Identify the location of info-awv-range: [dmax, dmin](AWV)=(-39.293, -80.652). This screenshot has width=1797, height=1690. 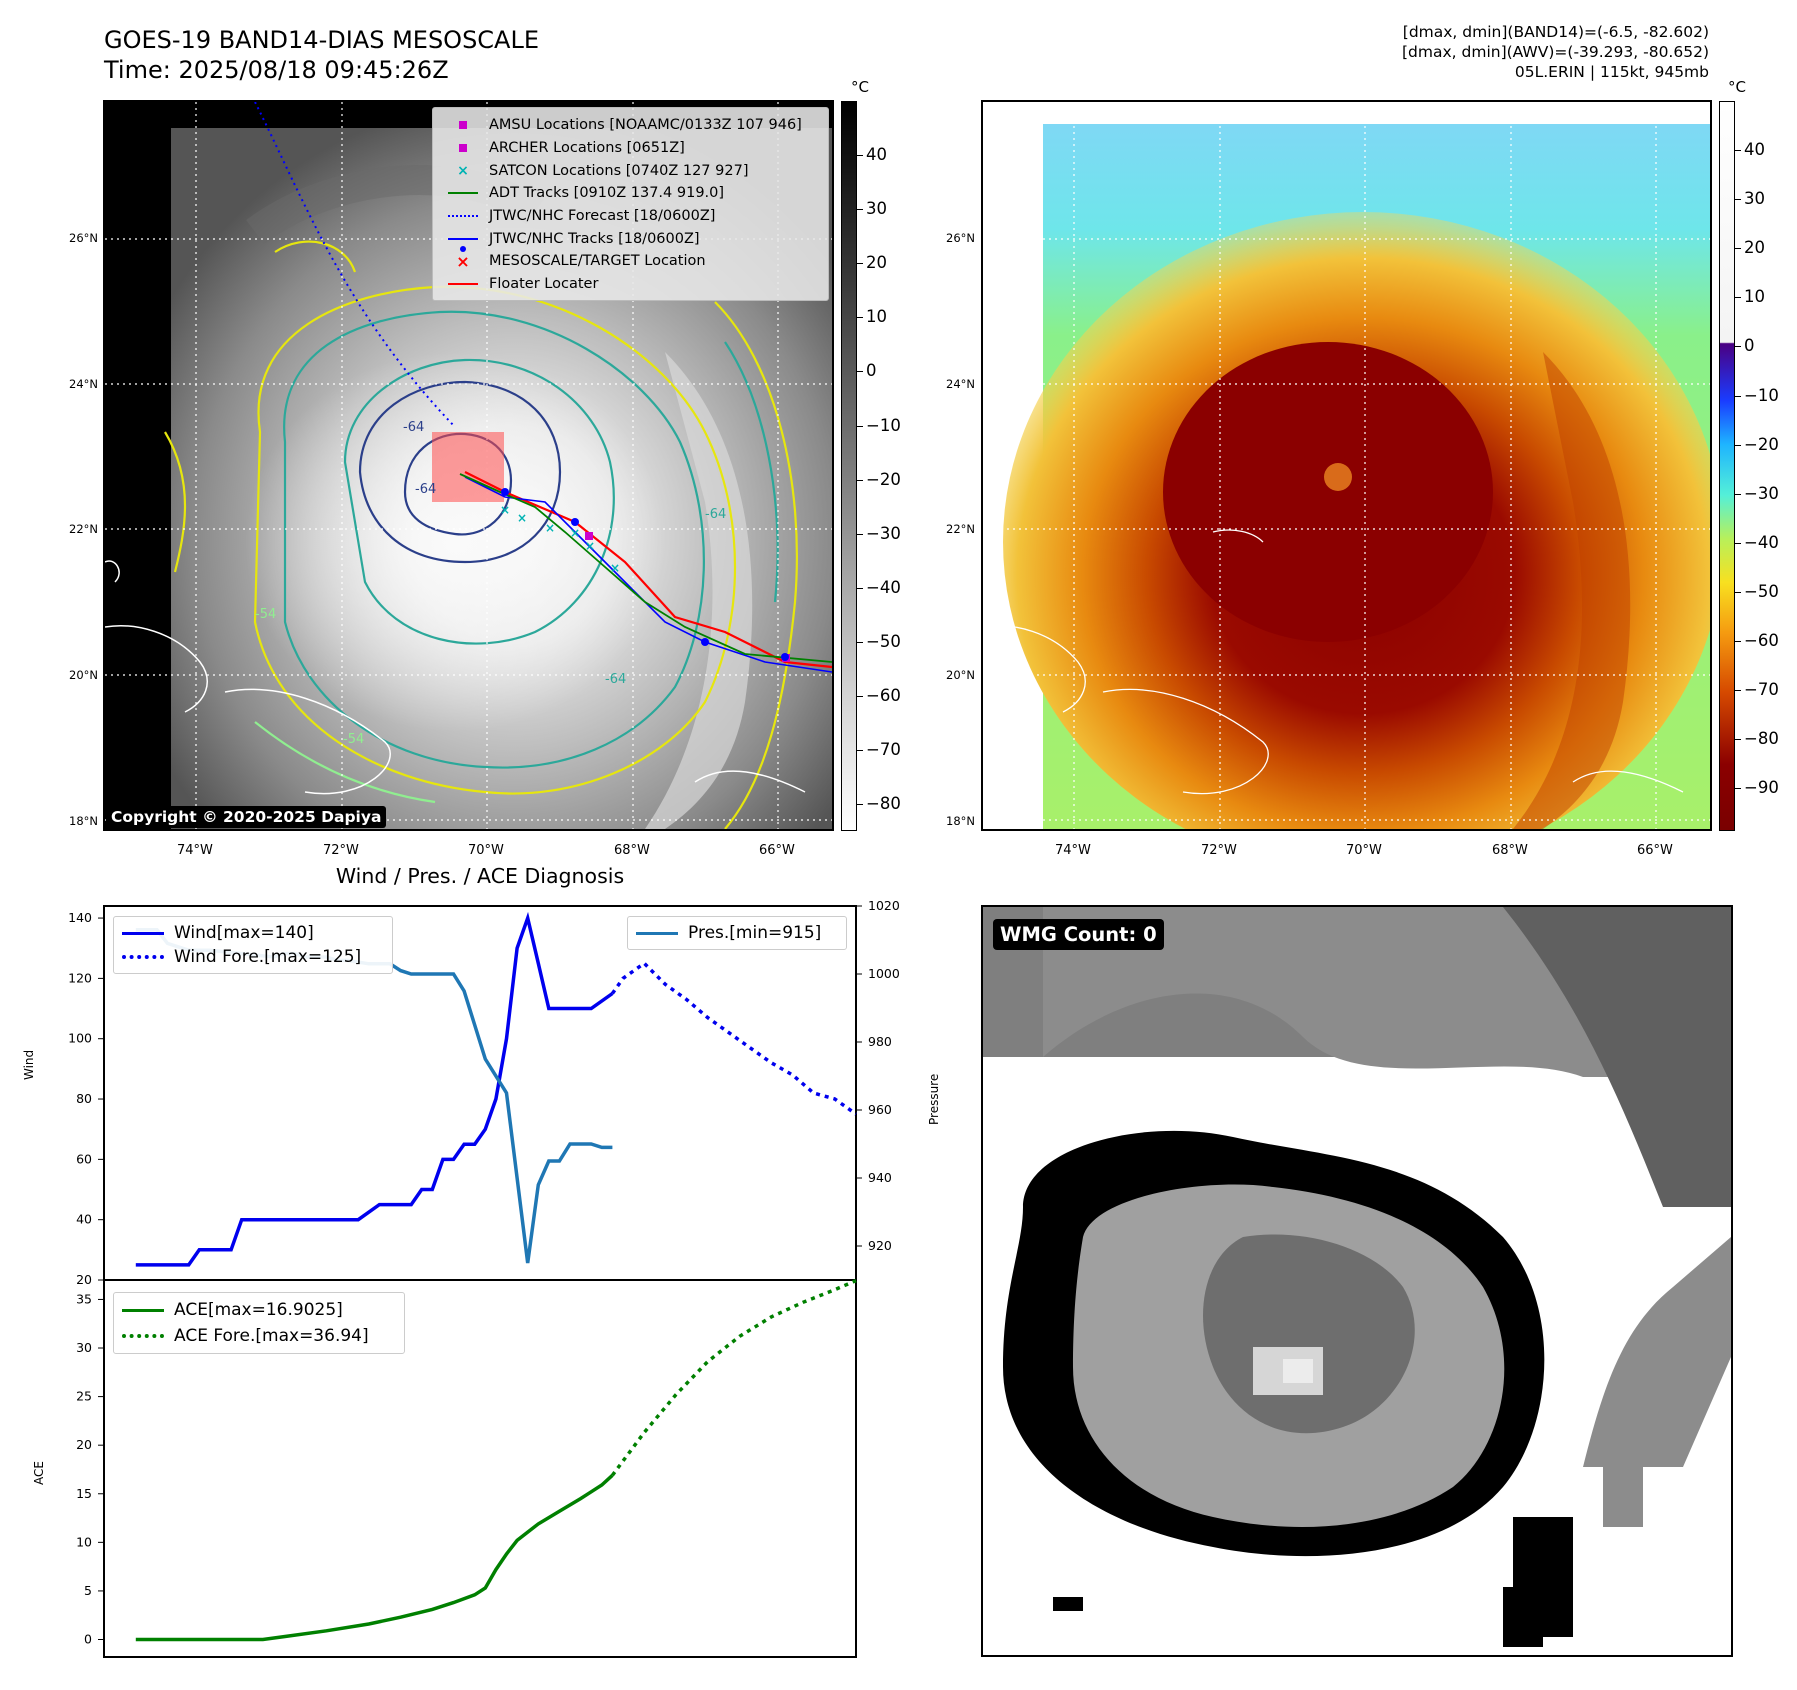
(1555, 52).